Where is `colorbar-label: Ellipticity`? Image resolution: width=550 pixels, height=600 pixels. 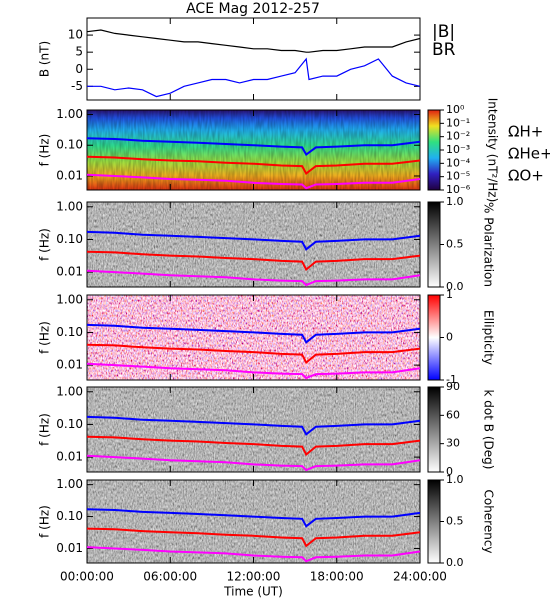
colorbar-label: Ellipticity is located at coordinates (489, 337).